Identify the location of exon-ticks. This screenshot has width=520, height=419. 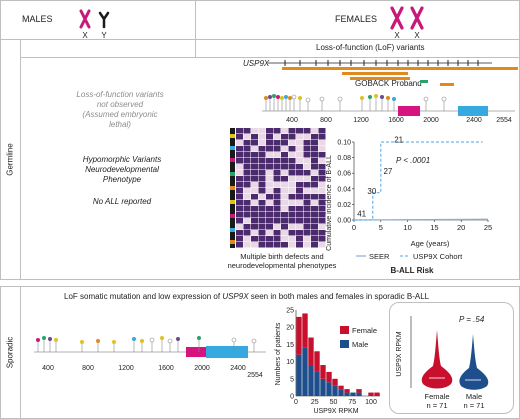
(381, 63).